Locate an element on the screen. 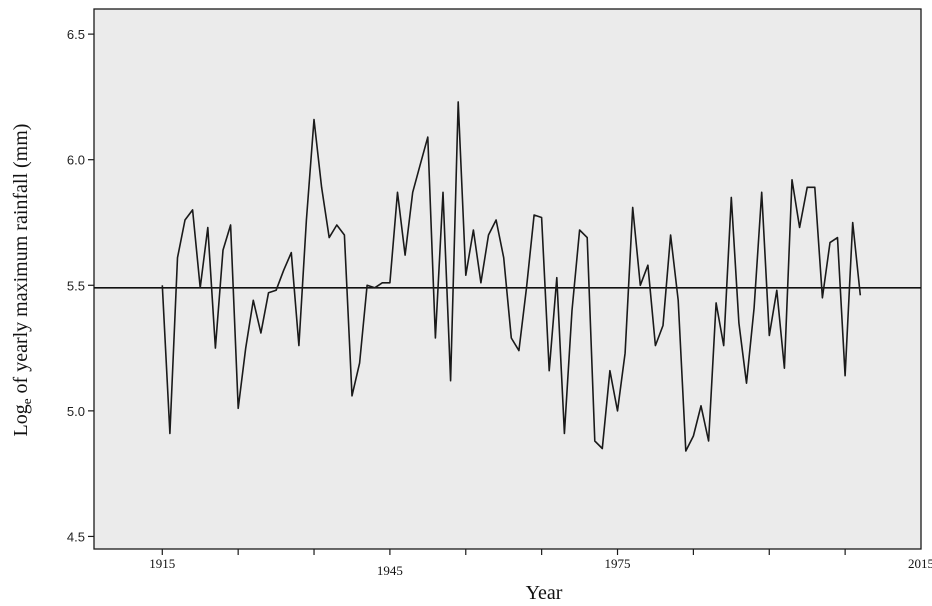  x-axis: 1915 1945 1975 2015 is located at coordinates (540, 563).